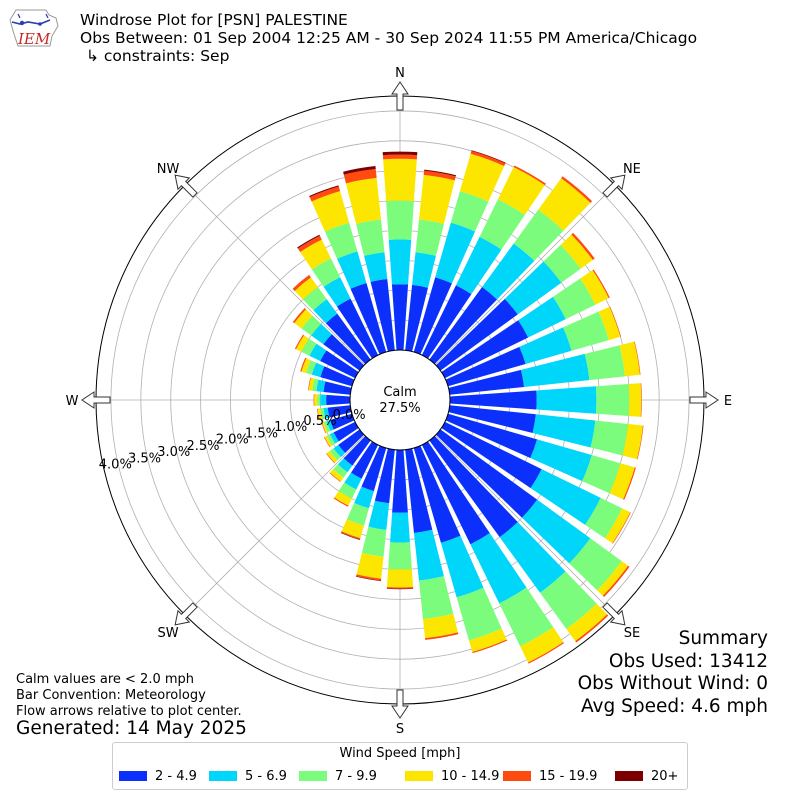  I want to click on direction-label-w: W, so click(72, 401).